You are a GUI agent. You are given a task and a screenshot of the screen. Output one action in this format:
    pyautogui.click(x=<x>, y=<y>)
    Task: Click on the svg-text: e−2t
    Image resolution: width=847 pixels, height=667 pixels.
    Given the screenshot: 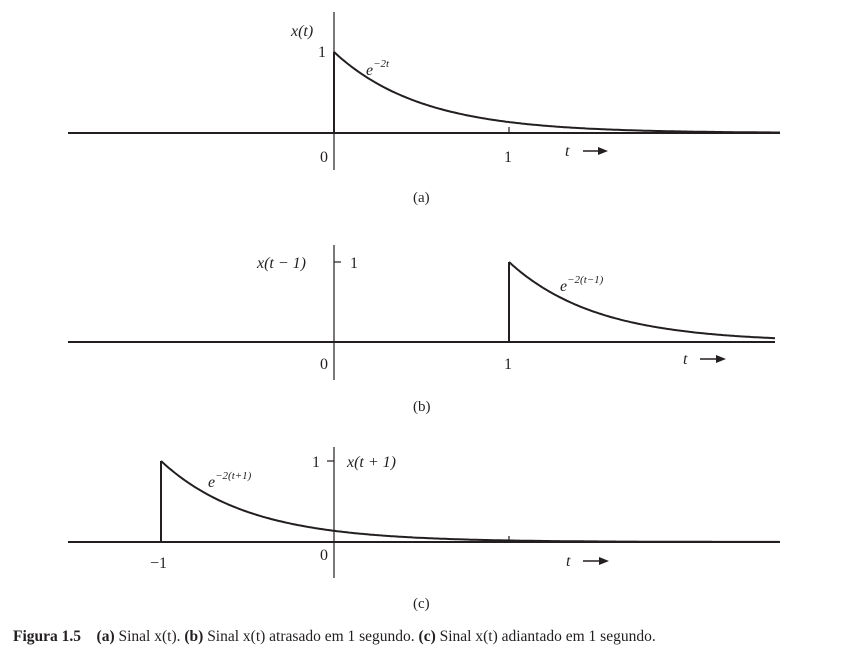 What is the action you would take?
    pyautogui.click(x=378, y=68)
    